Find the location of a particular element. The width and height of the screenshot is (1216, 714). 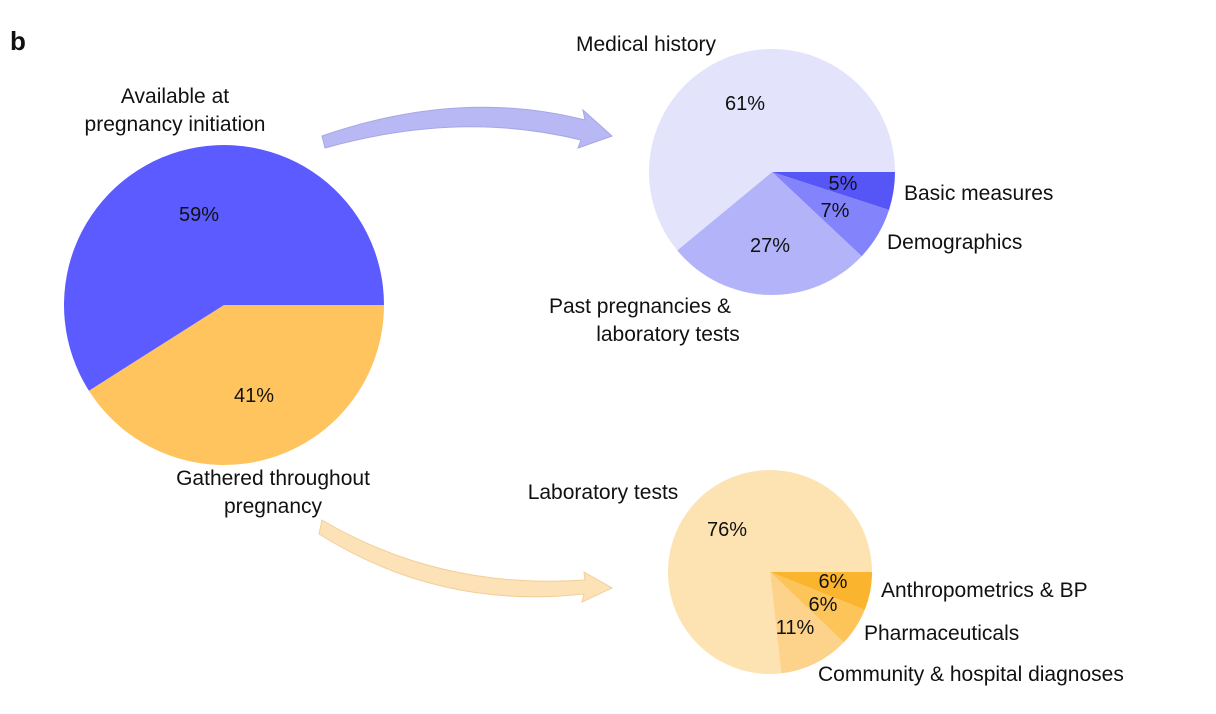

arrow-to-laboratory-tests-pie is located at coordinates (466, 561).